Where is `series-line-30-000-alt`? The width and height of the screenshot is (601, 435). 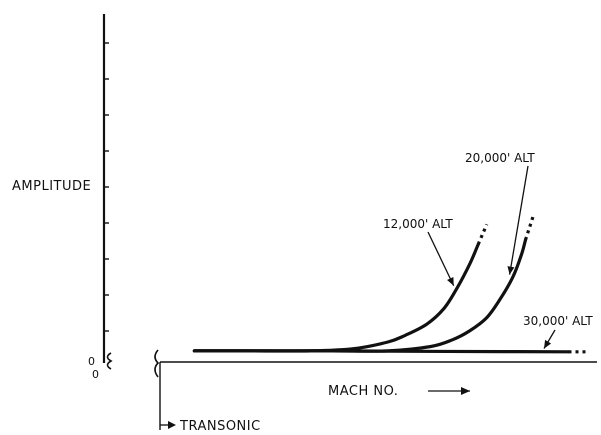 series-line-30-000-alt is located at coordinates (381, 351).